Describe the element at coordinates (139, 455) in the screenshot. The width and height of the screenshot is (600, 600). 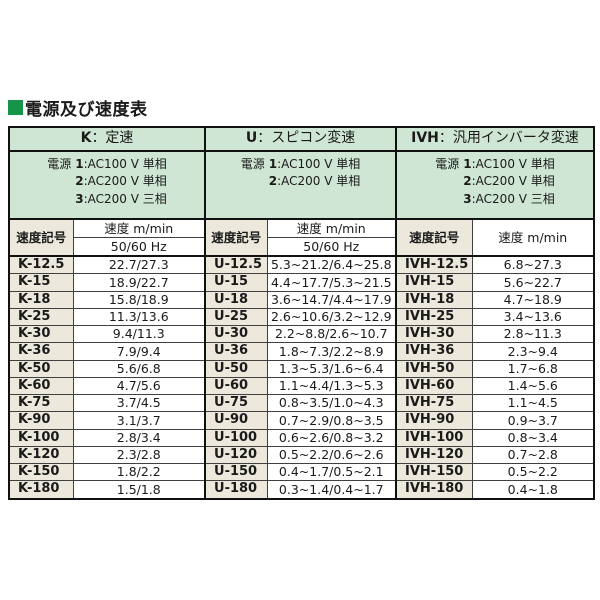
I see `speed-value-k: 2.3/2.8` at that location.